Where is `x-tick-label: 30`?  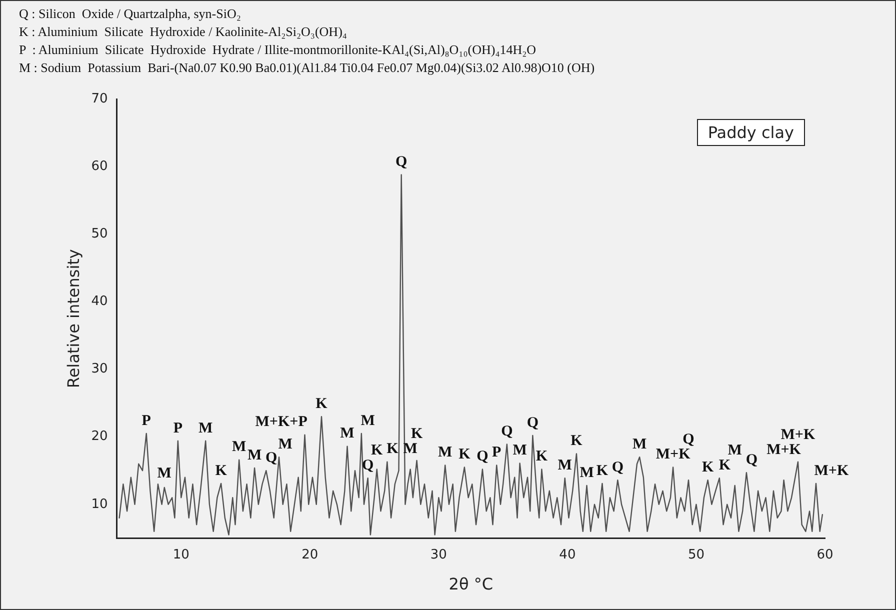 x-tick-label: 30 is located at coordinates (438, 554).